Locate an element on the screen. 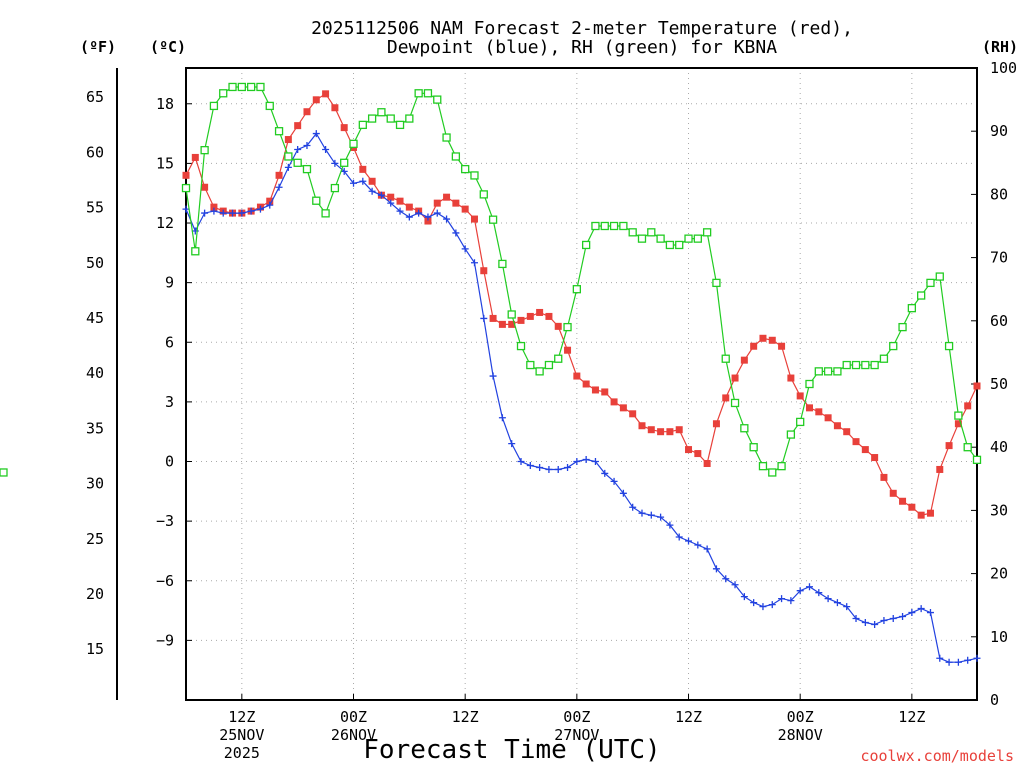 Image resolution: width=1024 pixels, height=768 pixels. fahrenheit-tick-label: 50 is located at coordinates (95, 263).